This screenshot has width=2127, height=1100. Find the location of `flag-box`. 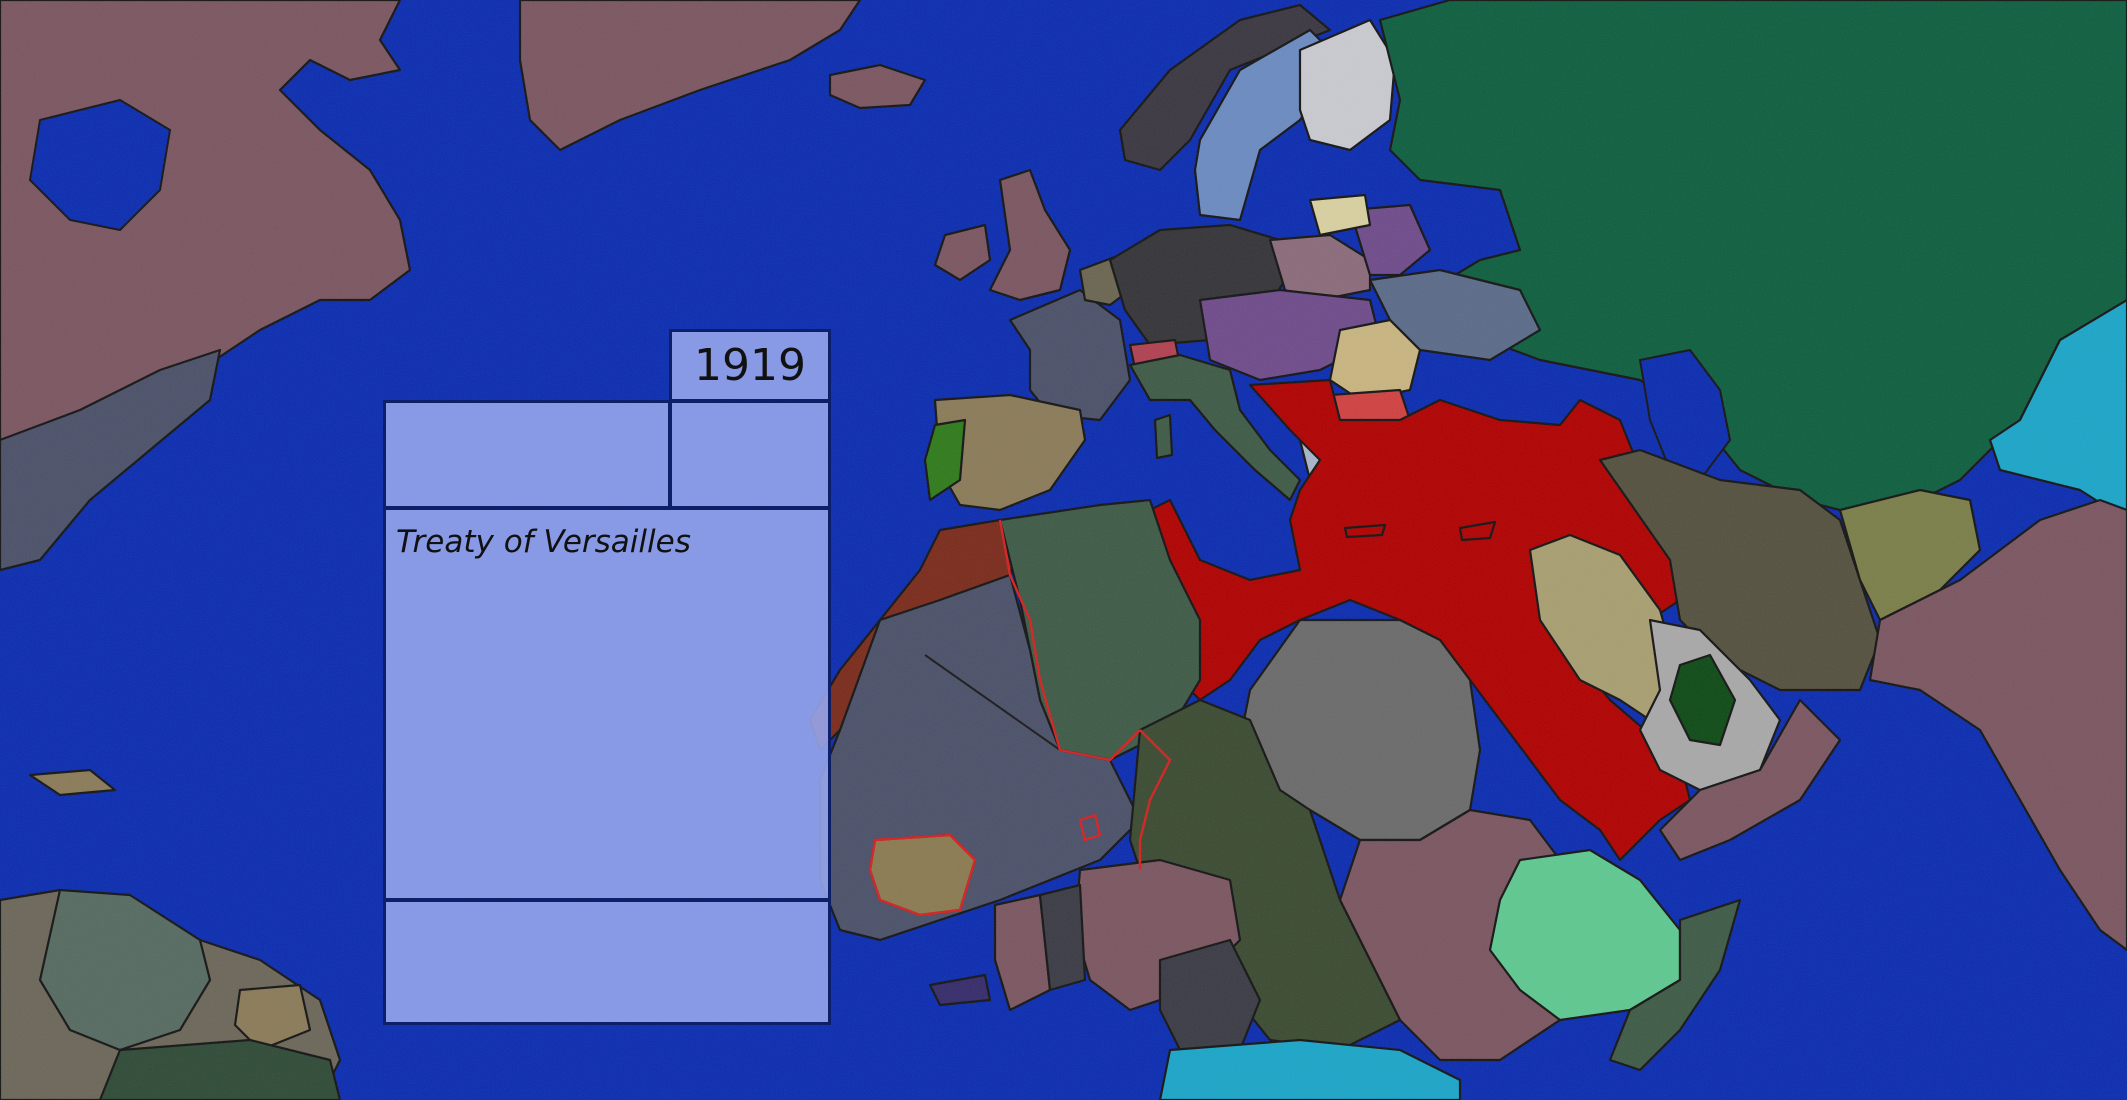

flag-box is located at coordinates (527, 454).